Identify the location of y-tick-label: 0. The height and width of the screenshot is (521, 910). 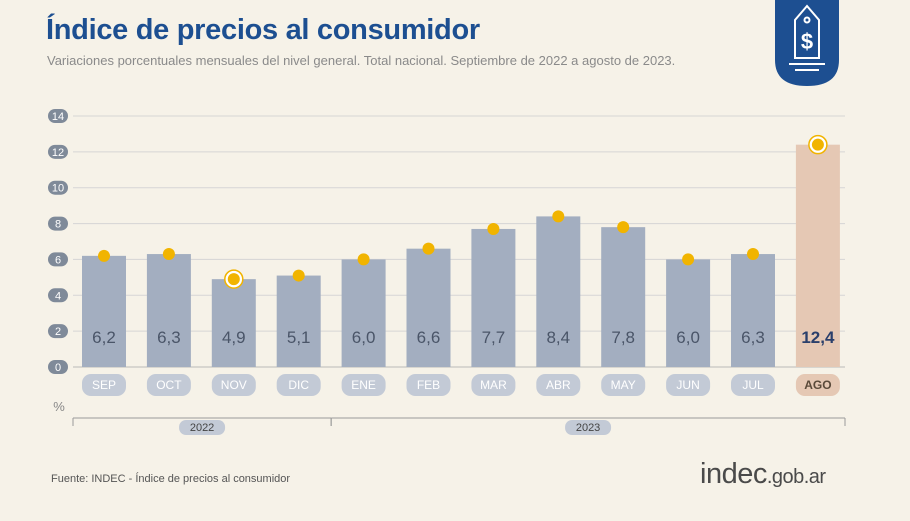
(58, 368).